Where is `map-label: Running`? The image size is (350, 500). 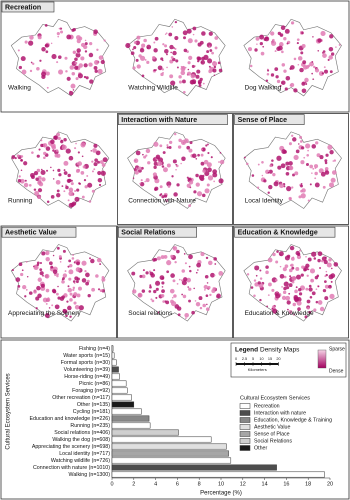
map-label: Running is located at coordinates (20, 200).